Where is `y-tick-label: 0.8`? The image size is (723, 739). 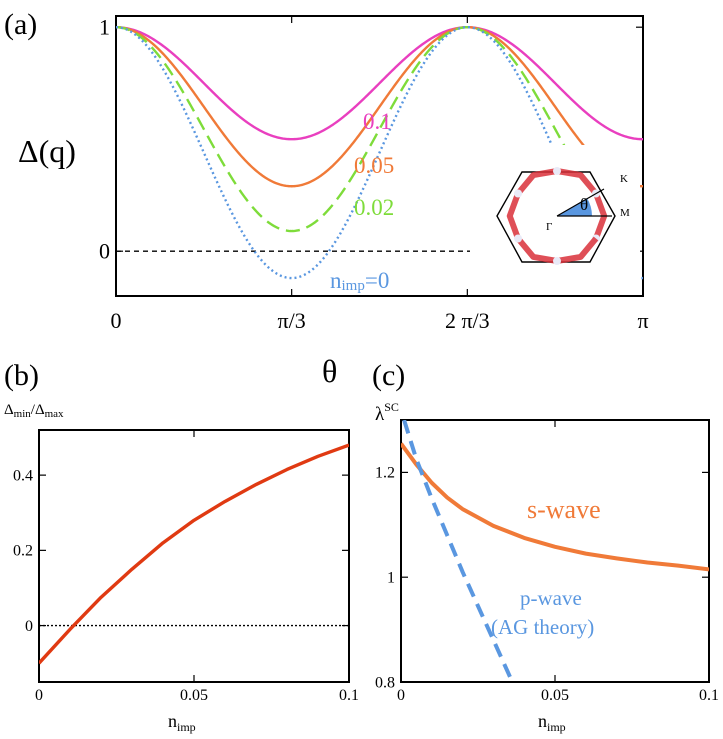 y-tick-label: 0.8 is located at coordinates (385, 682).